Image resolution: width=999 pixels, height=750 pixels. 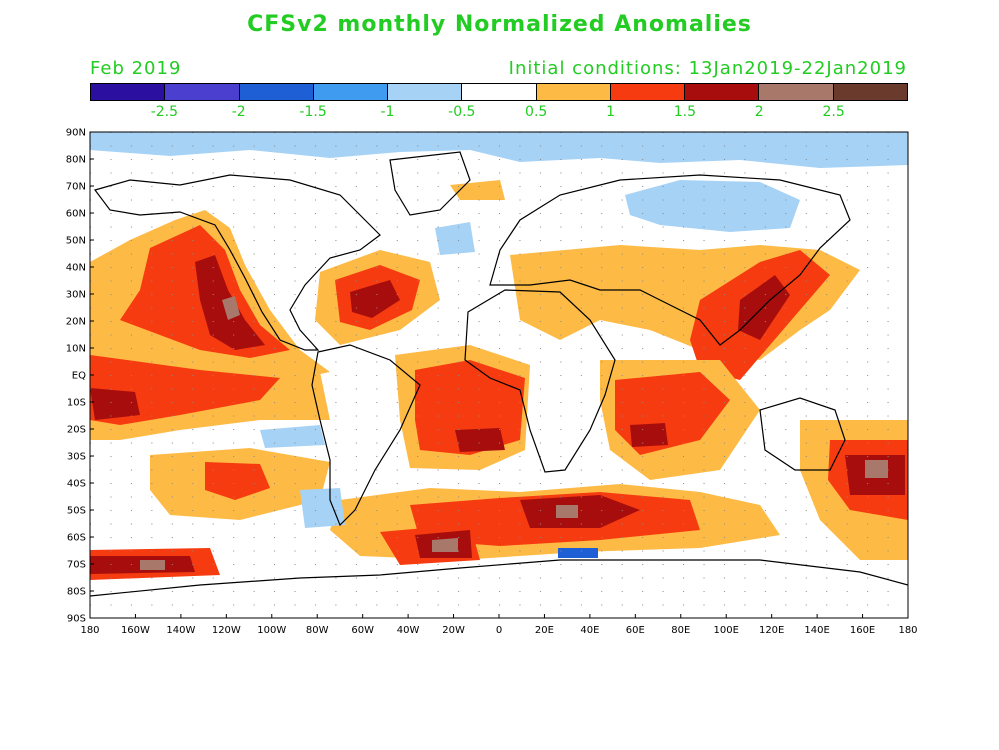 What do you see at coordinates (540, 381) in the screenshot?
I see `coast-africa` at bounding box center [540, 381].